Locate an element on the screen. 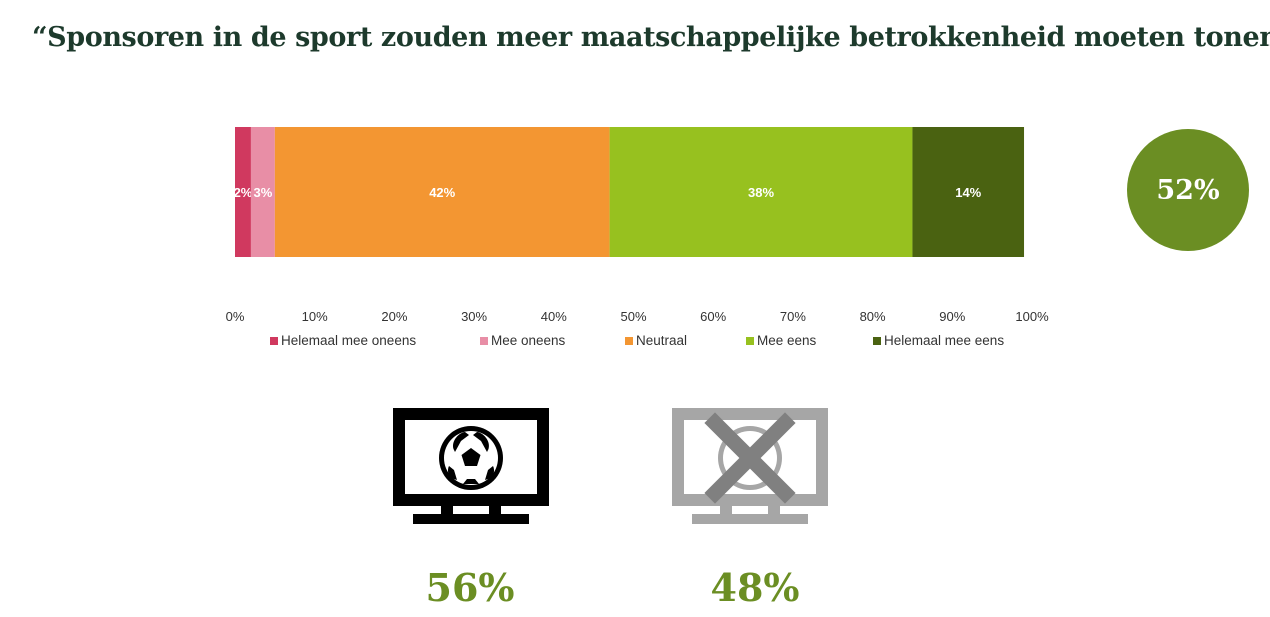 This screenshot has width=1270, height=617. x-tick-label: 70% is located at coordinates (793, 316).